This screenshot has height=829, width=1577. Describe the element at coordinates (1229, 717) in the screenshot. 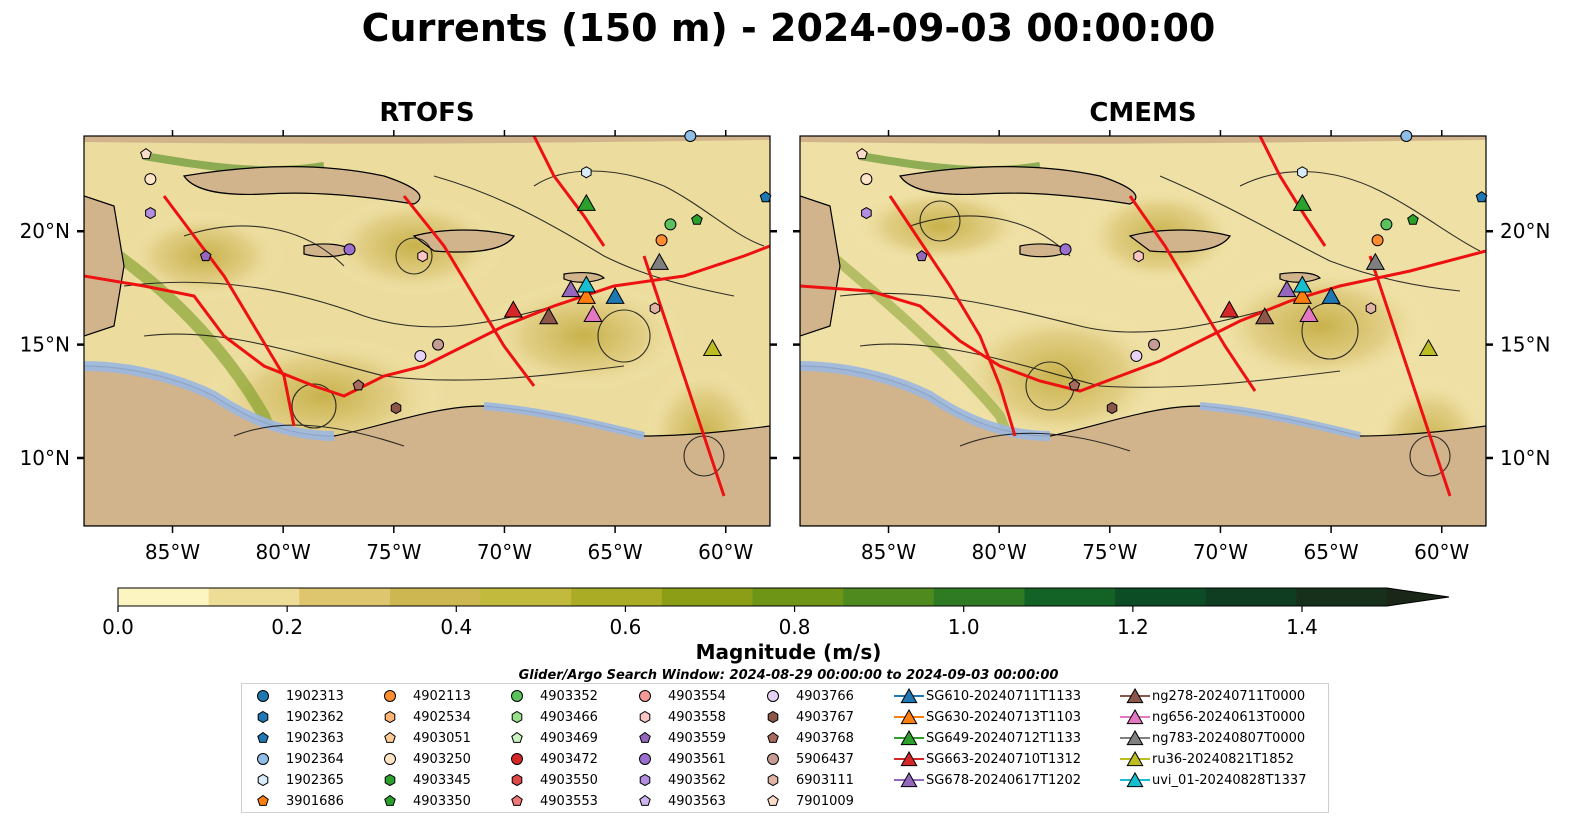

I see `legend-entry-label: ng656-20240613T0000` at that location.